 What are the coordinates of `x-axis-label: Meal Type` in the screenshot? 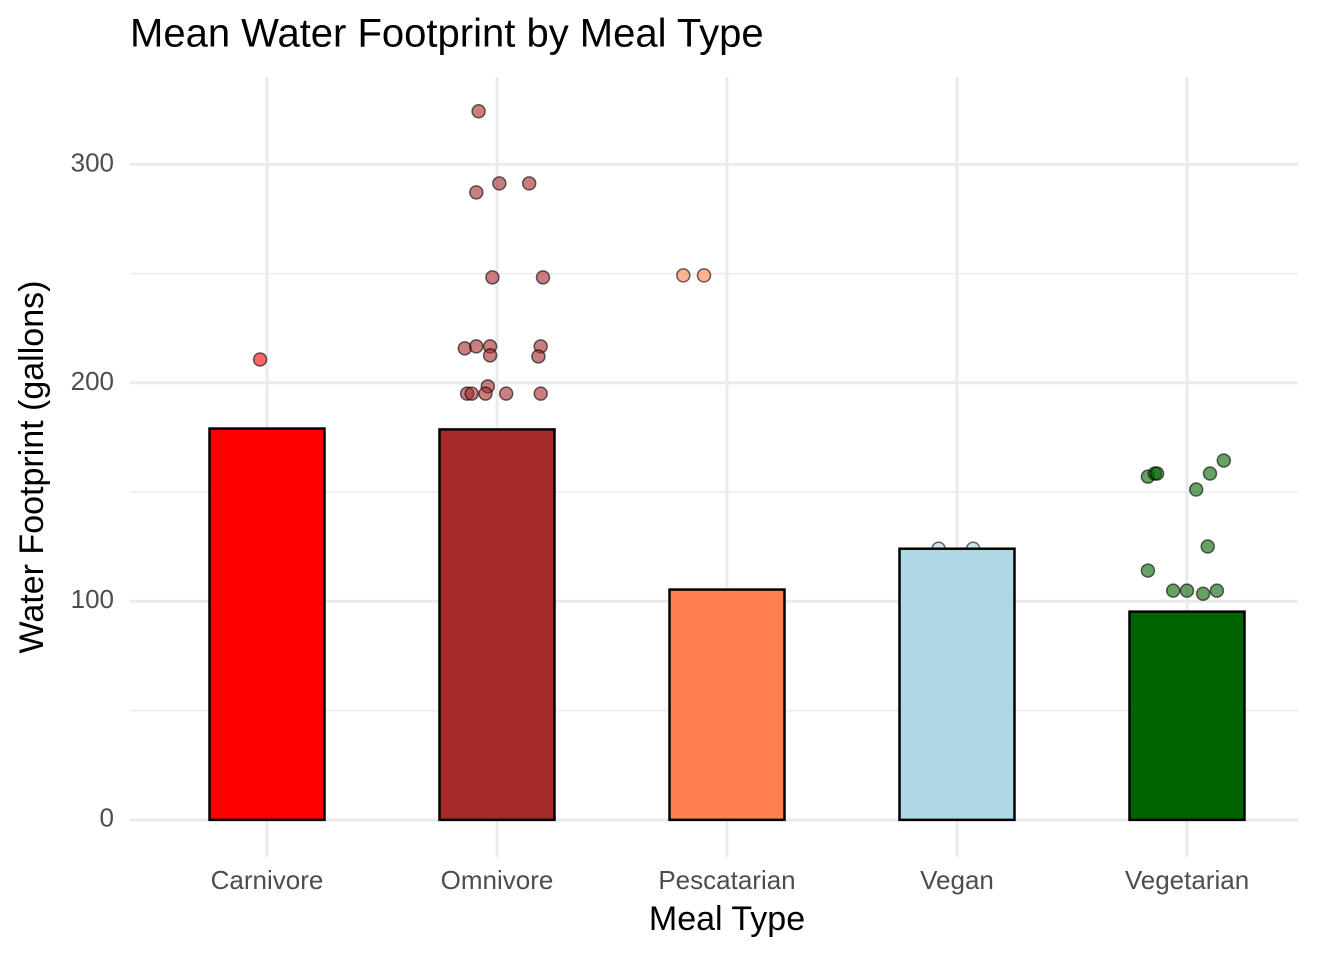 It's located at (727, 919).